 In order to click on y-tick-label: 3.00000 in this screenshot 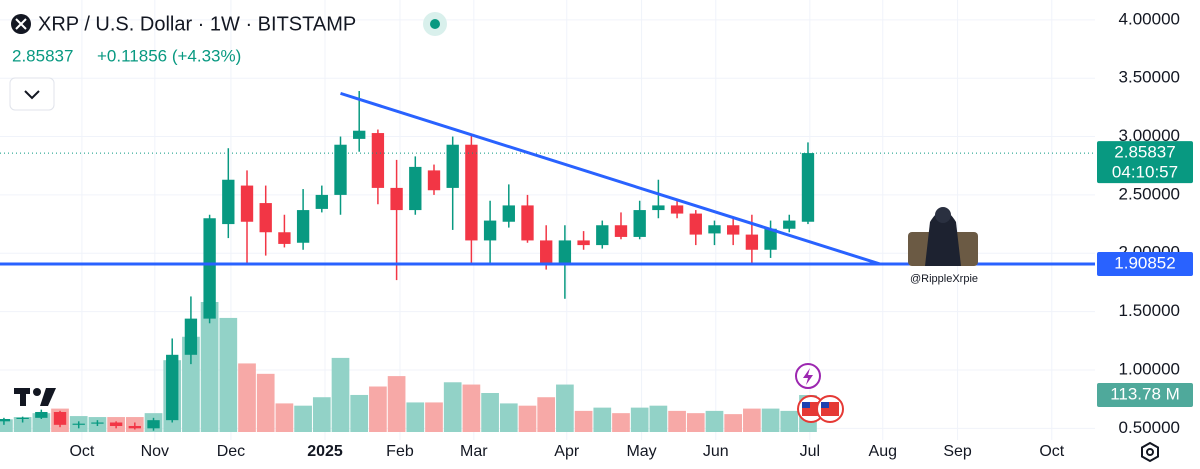, I will do `click(1149, 135)`.